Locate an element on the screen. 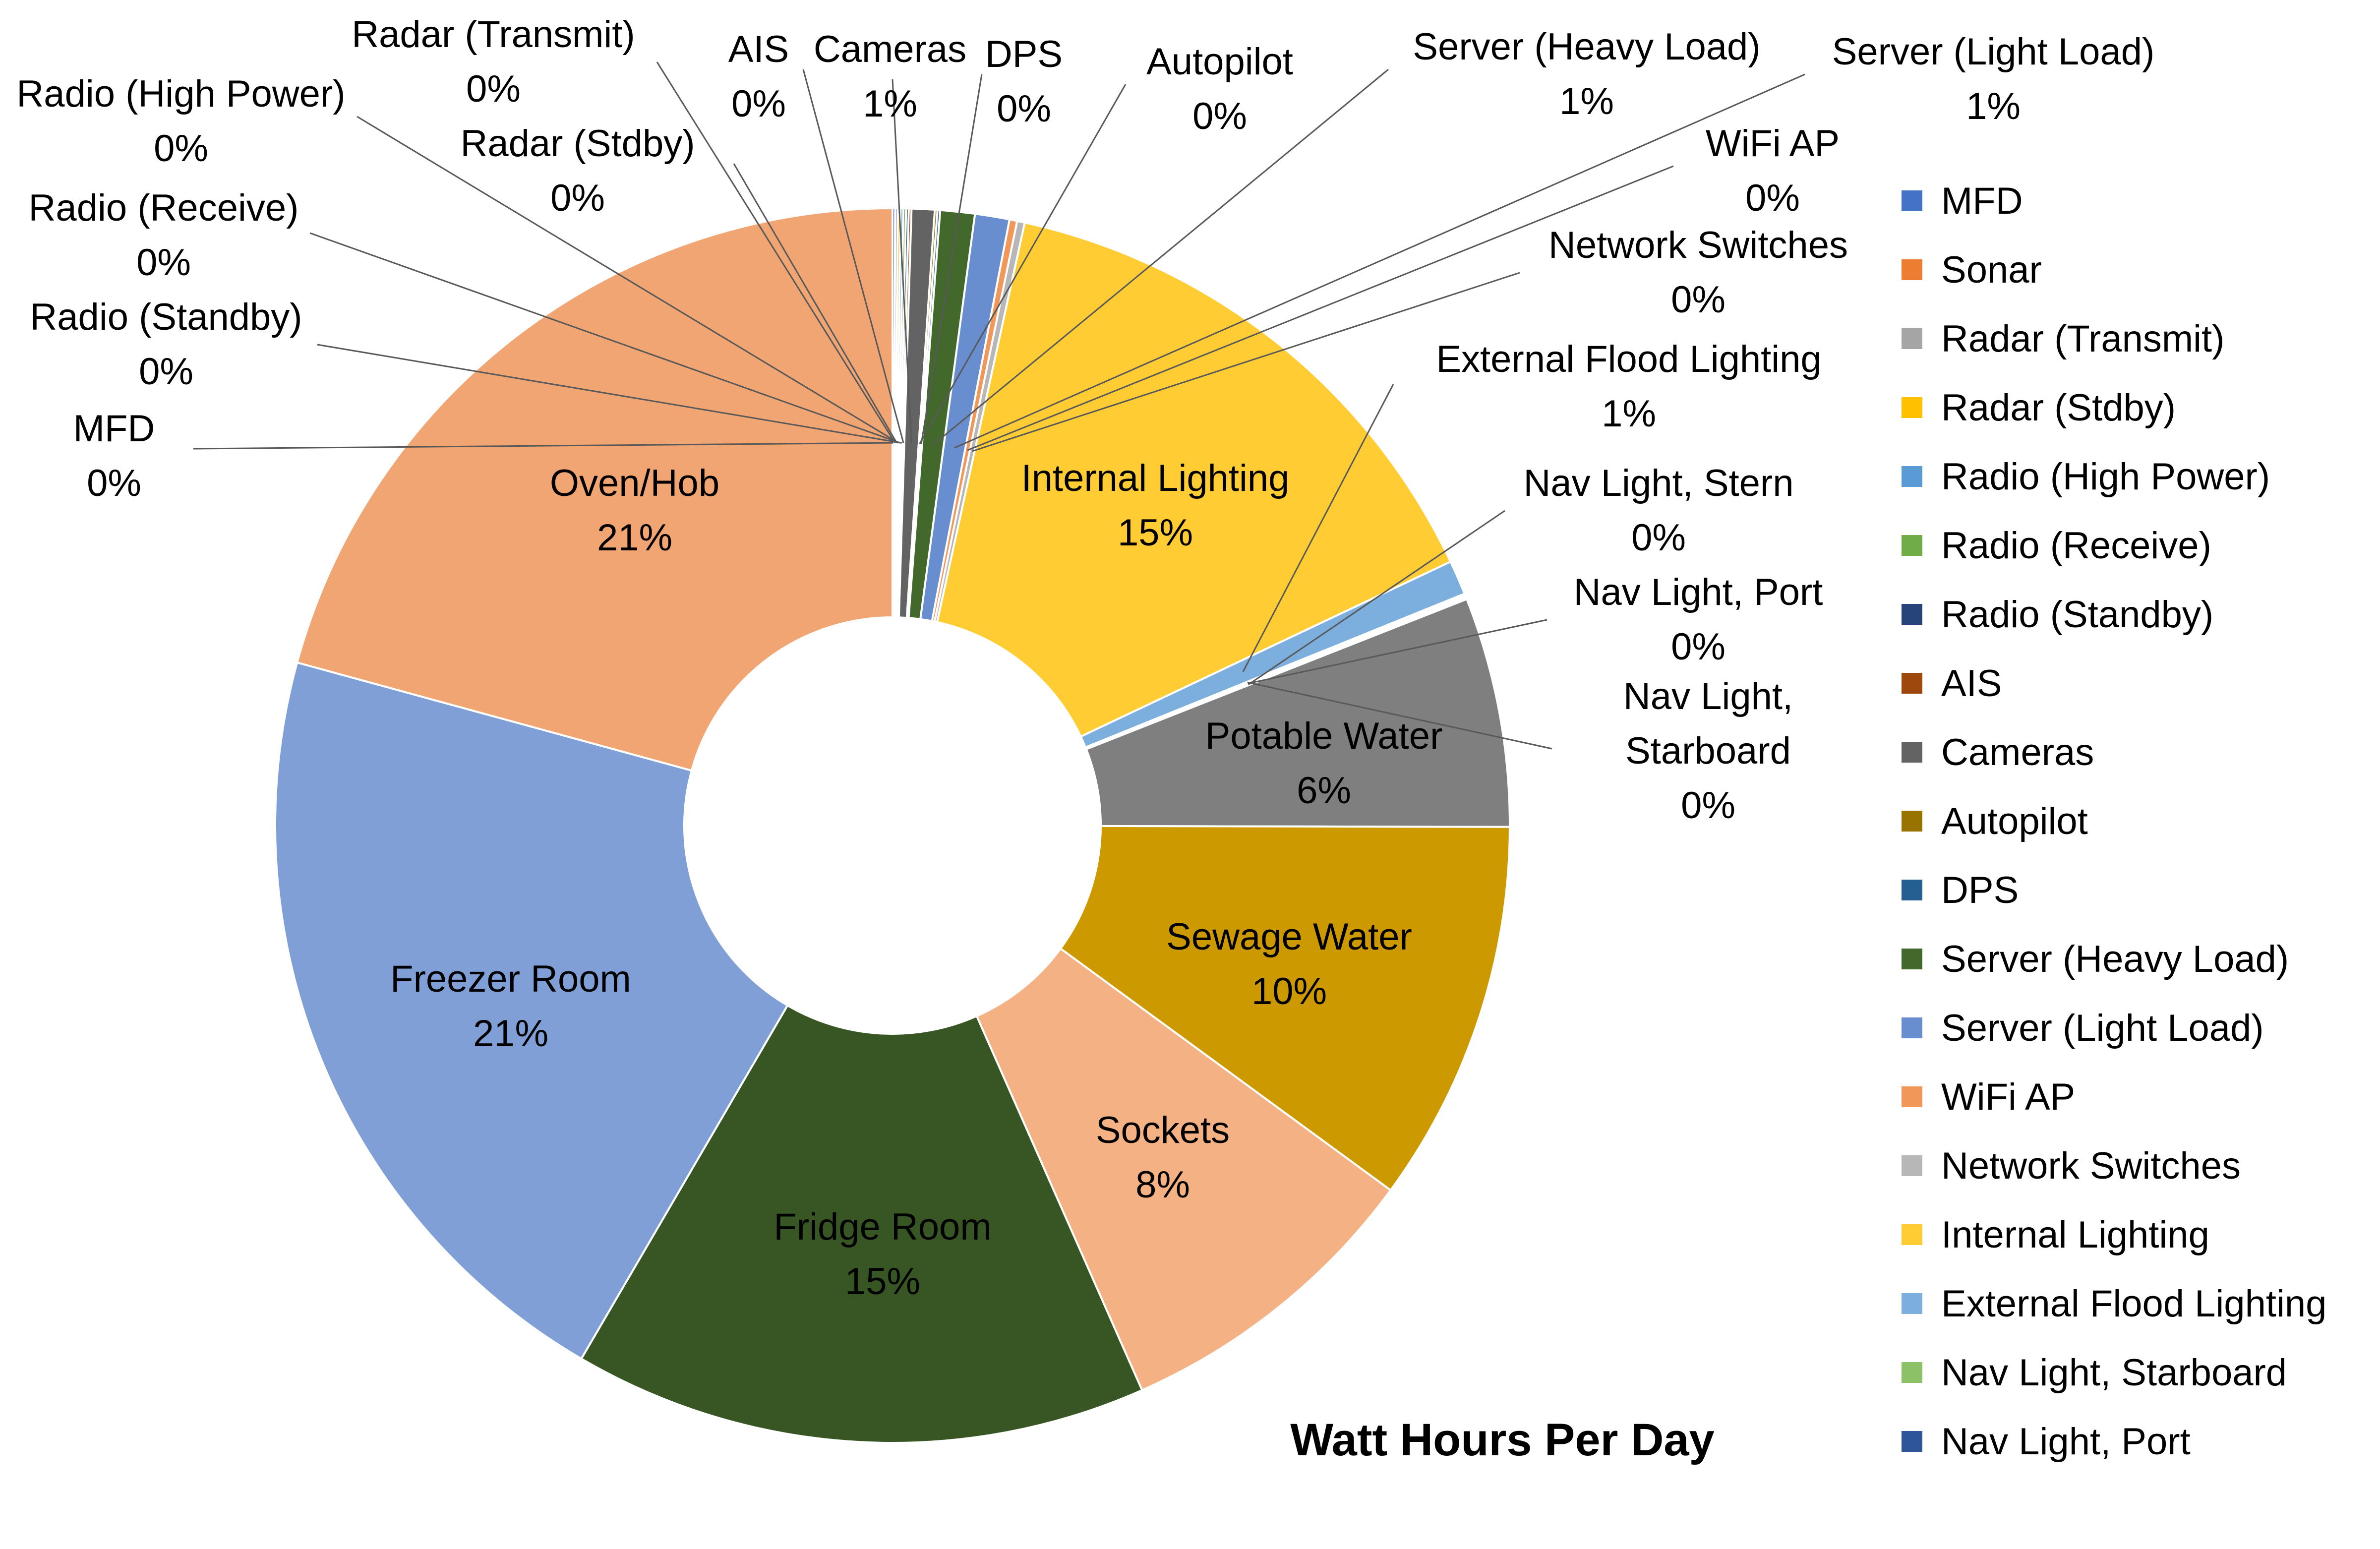 The image size is (2380, 1549). data-value-wifi-ap: 0% is located at coordinates (1772, 198).